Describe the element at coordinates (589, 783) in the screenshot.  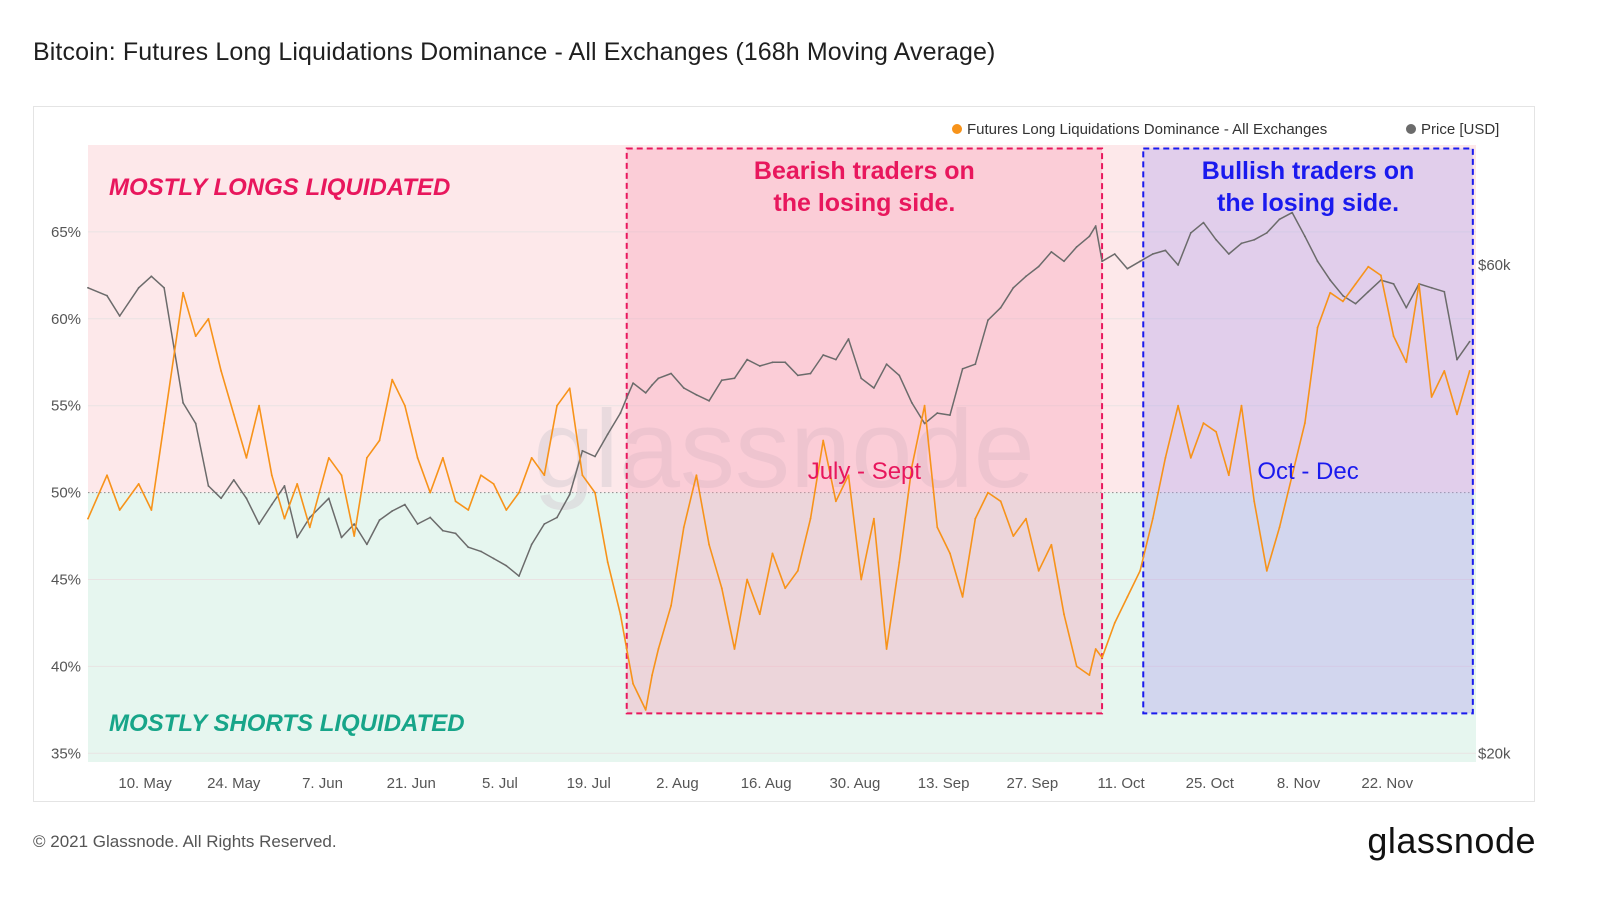
I see `x-tick-label: 19. Jul` at that location.